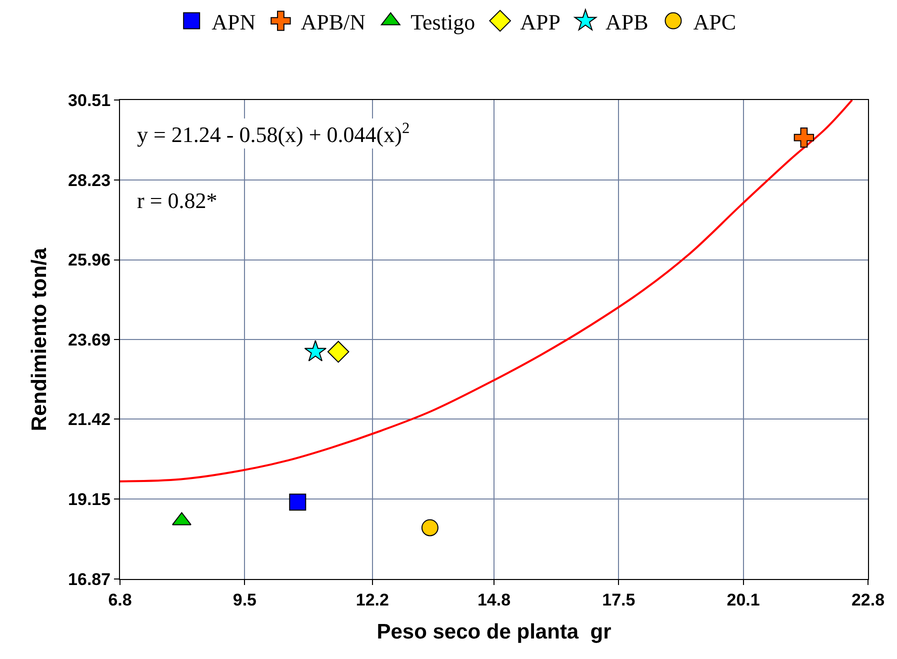 The width and height of the screenshot is (897, 659). Describe the element at coordinates (494, 632) in the screenshot. I see `x-axis-title: Peso seco de planta gr` at that location.